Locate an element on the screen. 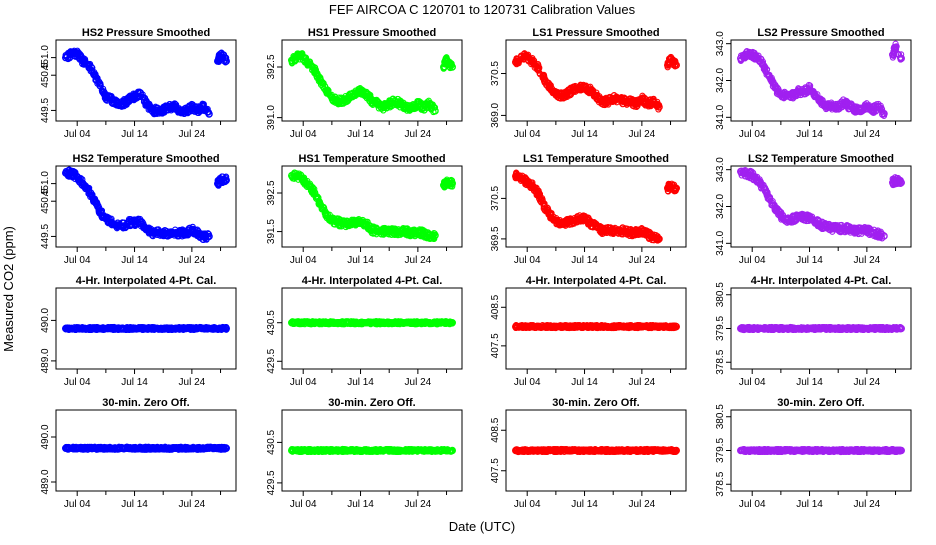 The width and height of the screenshot is (936, 545). y-tick-label: 490.0 is located at coordinates (45, 319).